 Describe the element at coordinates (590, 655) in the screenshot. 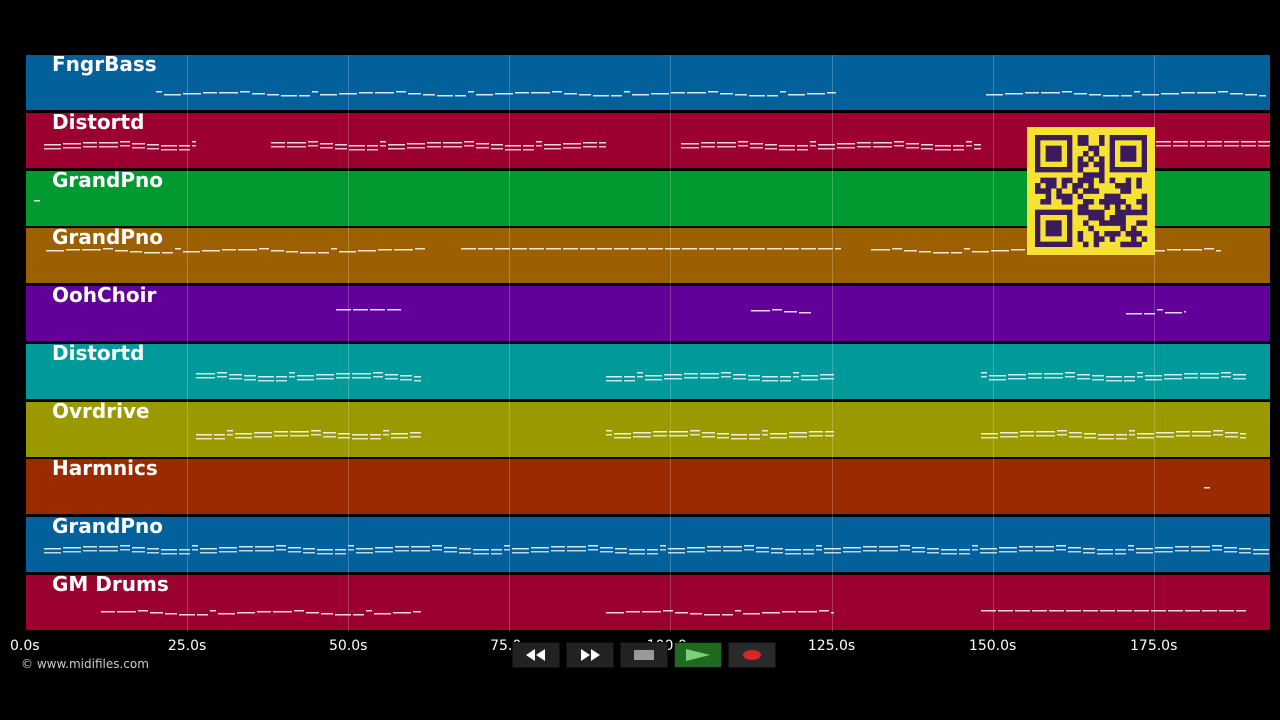

I see `fast-forward-button` at that location.